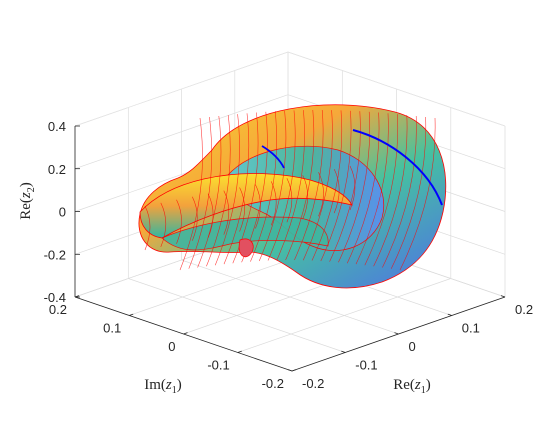 Image resolution: width=560 pixels, height=425 pixels. I want to click on y-tick-label: 0, so click(171, 346).